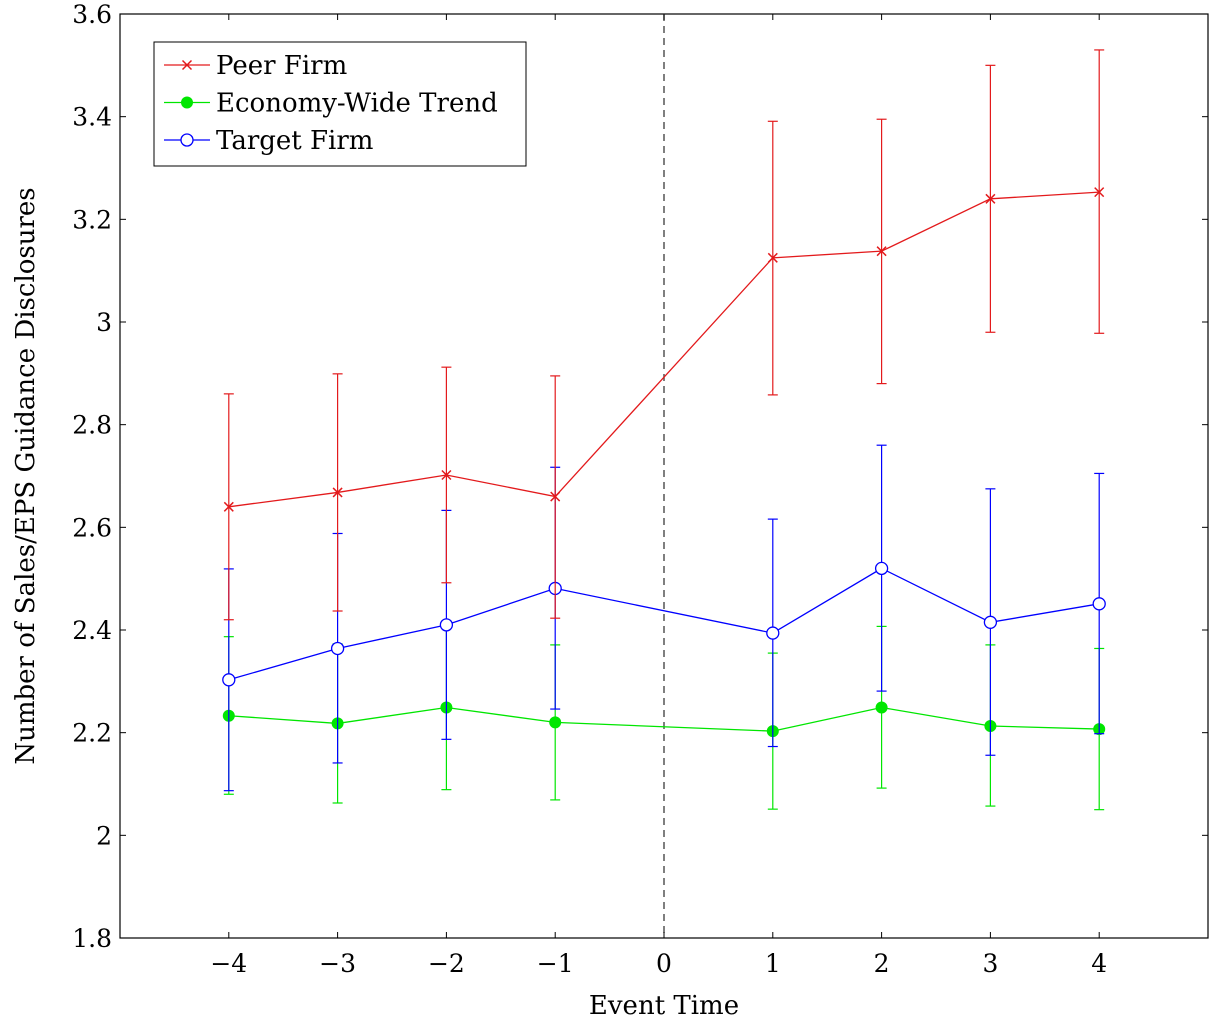 This screenshot has width=1210, height=1026. I want to click on x-tick-label: −1, so click(555, 963).